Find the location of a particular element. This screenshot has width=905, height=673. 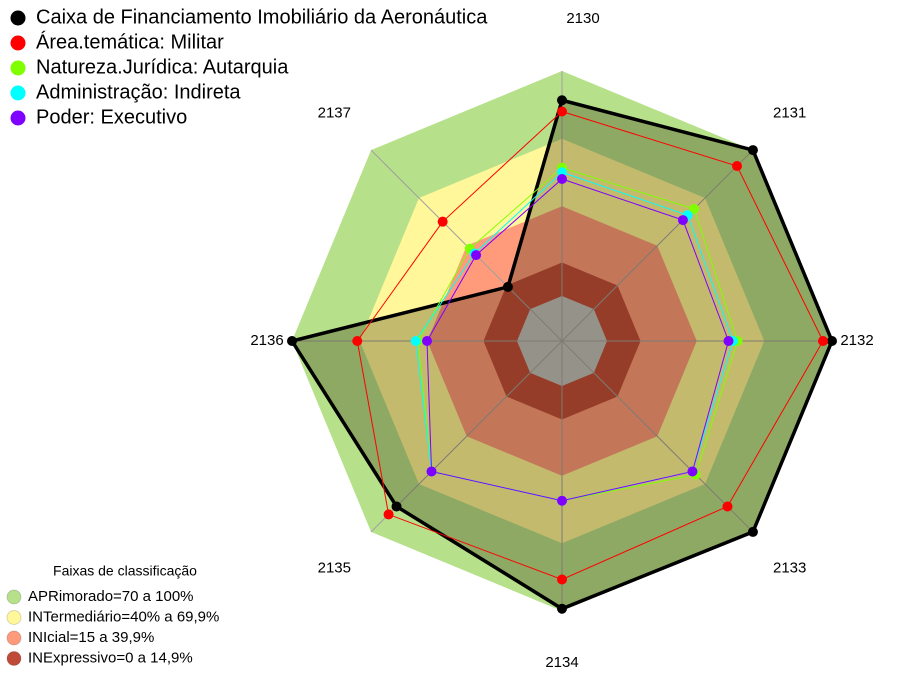

category-label: 2133 is located at coordinates (789, 568).